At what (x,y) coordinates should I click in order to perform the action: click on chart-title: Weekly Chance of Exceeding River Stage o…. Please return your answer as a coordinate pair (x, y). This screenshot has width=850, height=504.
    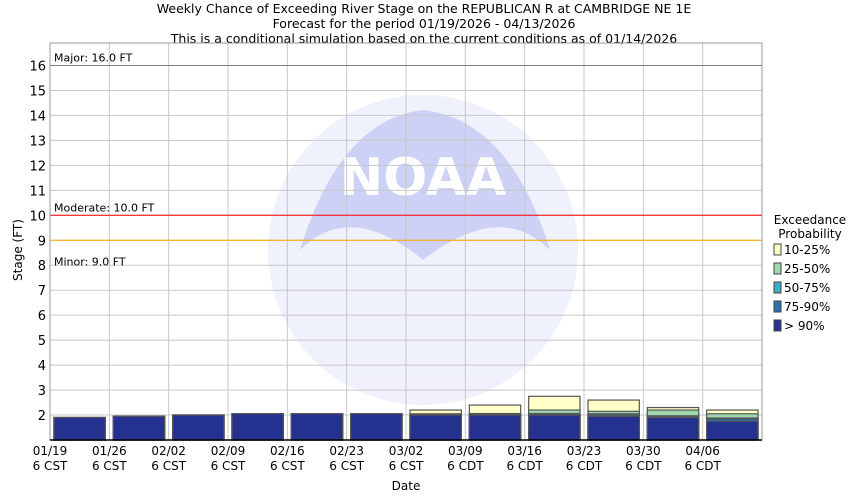
    Looking at the image, I should click on (424, 23).